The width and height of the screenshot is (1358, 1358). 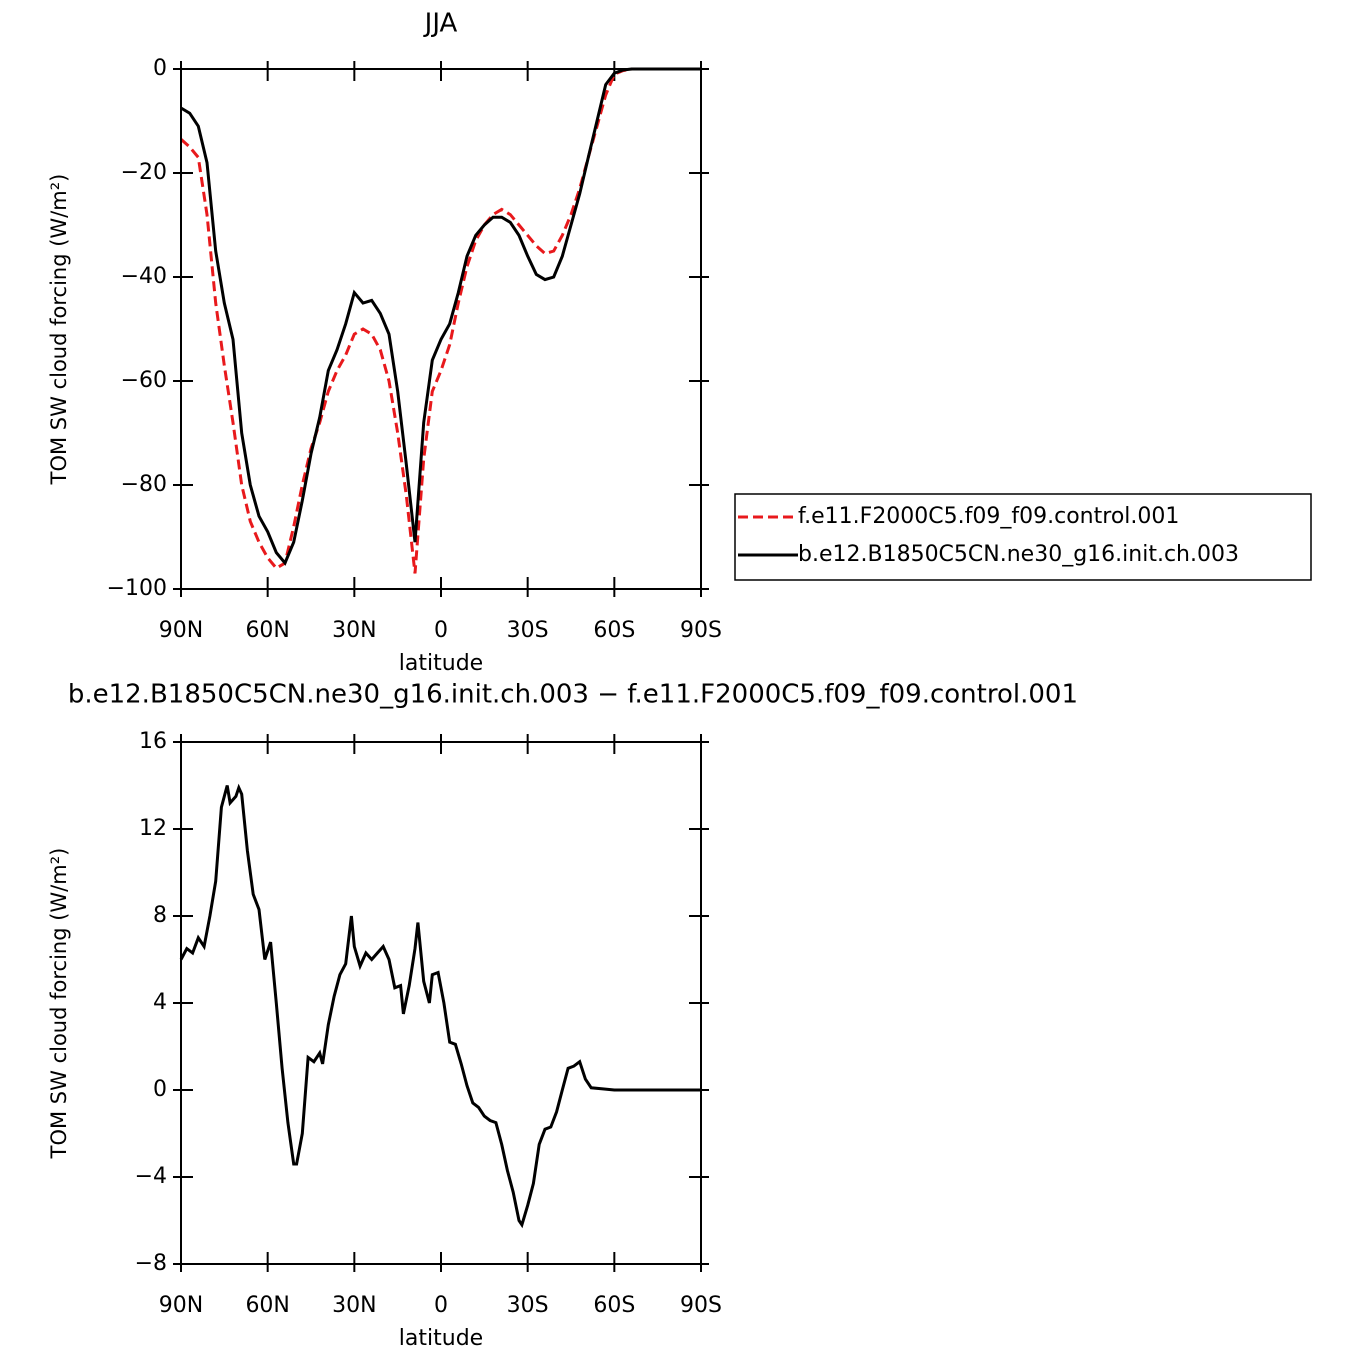 I want to click on y-tick-label: −40, so click(x=144, y=276).